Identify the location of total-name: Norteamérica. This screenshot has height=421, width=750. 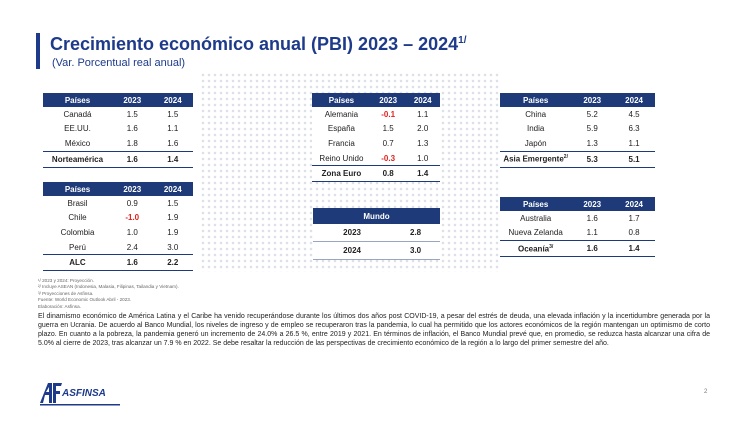
(77, 159).